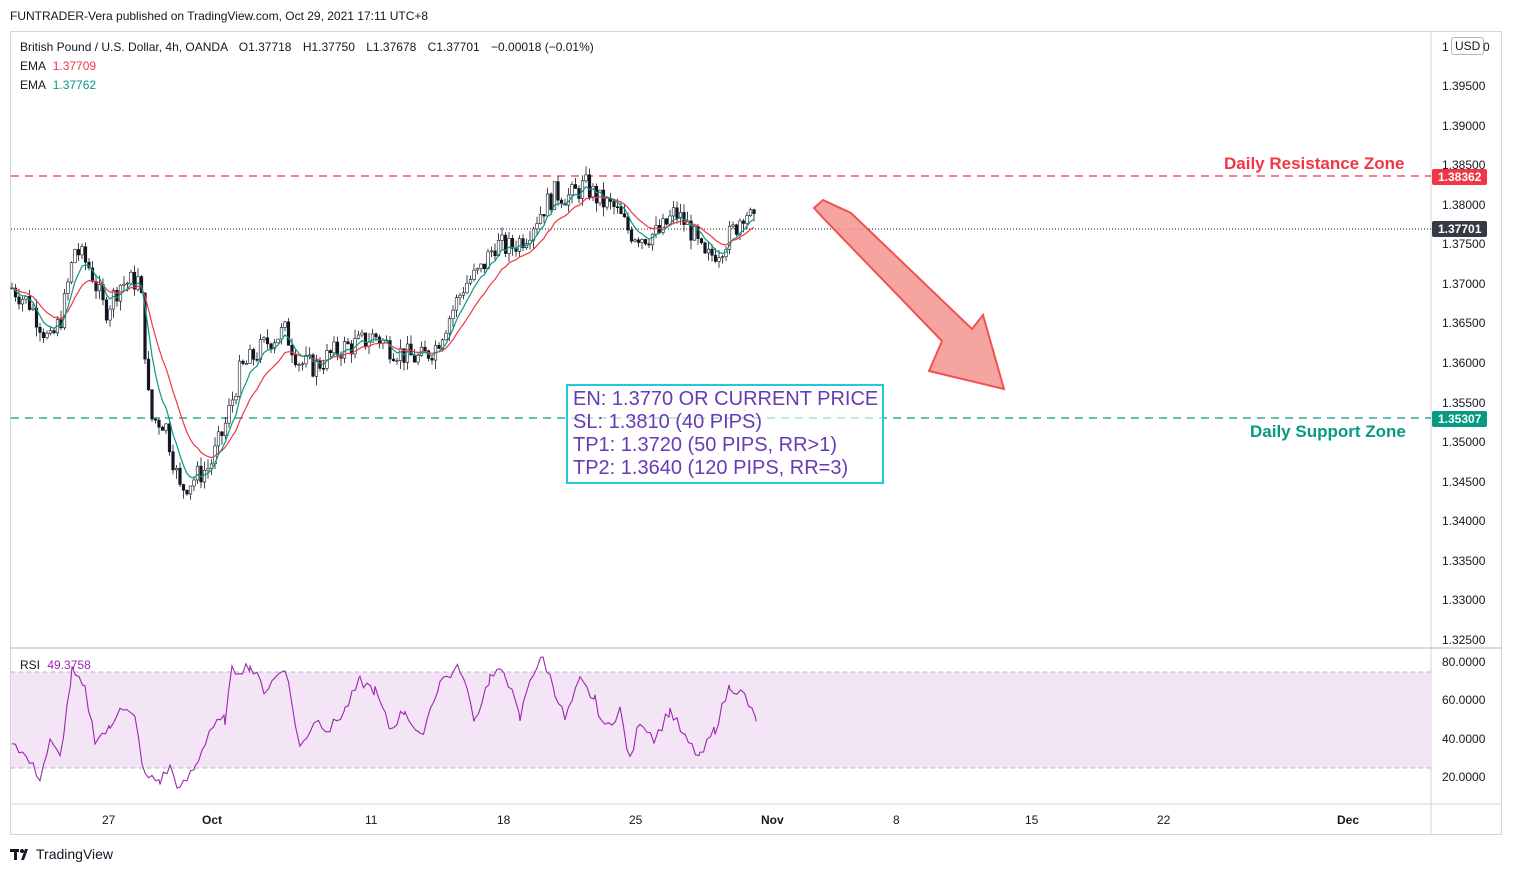  Describe the element at coordinates (1164, 820) in the screenshot. I see `time-tick-label: 22` at that location.